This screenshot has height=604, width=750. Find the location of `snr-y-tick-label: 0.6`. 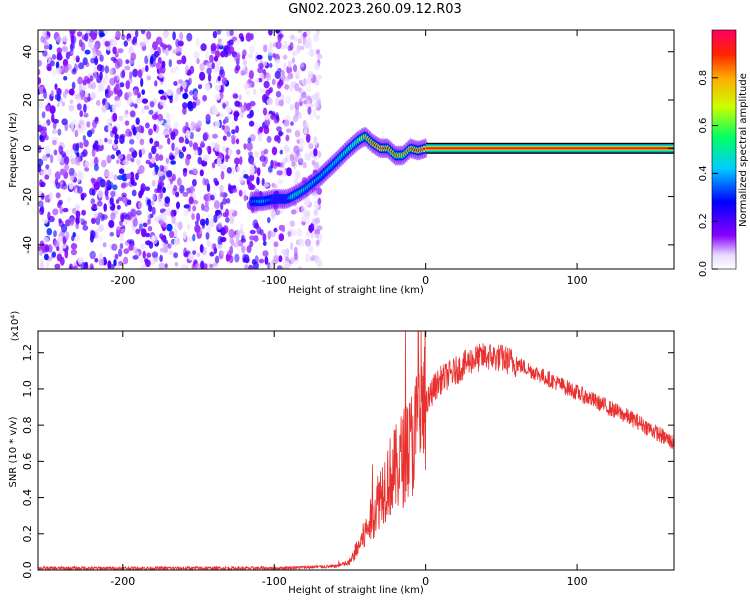

snr-y-tick-label: 0.6 is located at coordinates (27, 462).